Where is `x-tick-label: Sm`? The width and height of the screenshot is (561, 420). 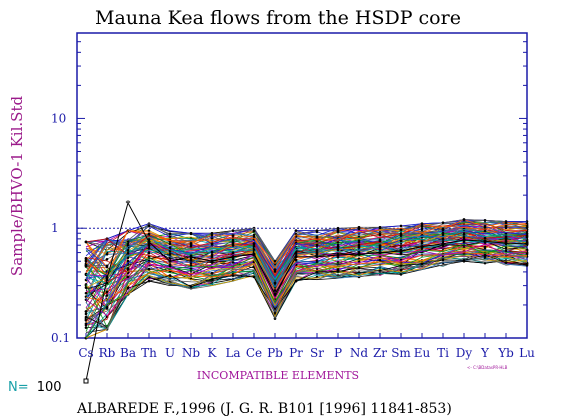 x-tick-label: Sm is located at coordinates (401, 353).